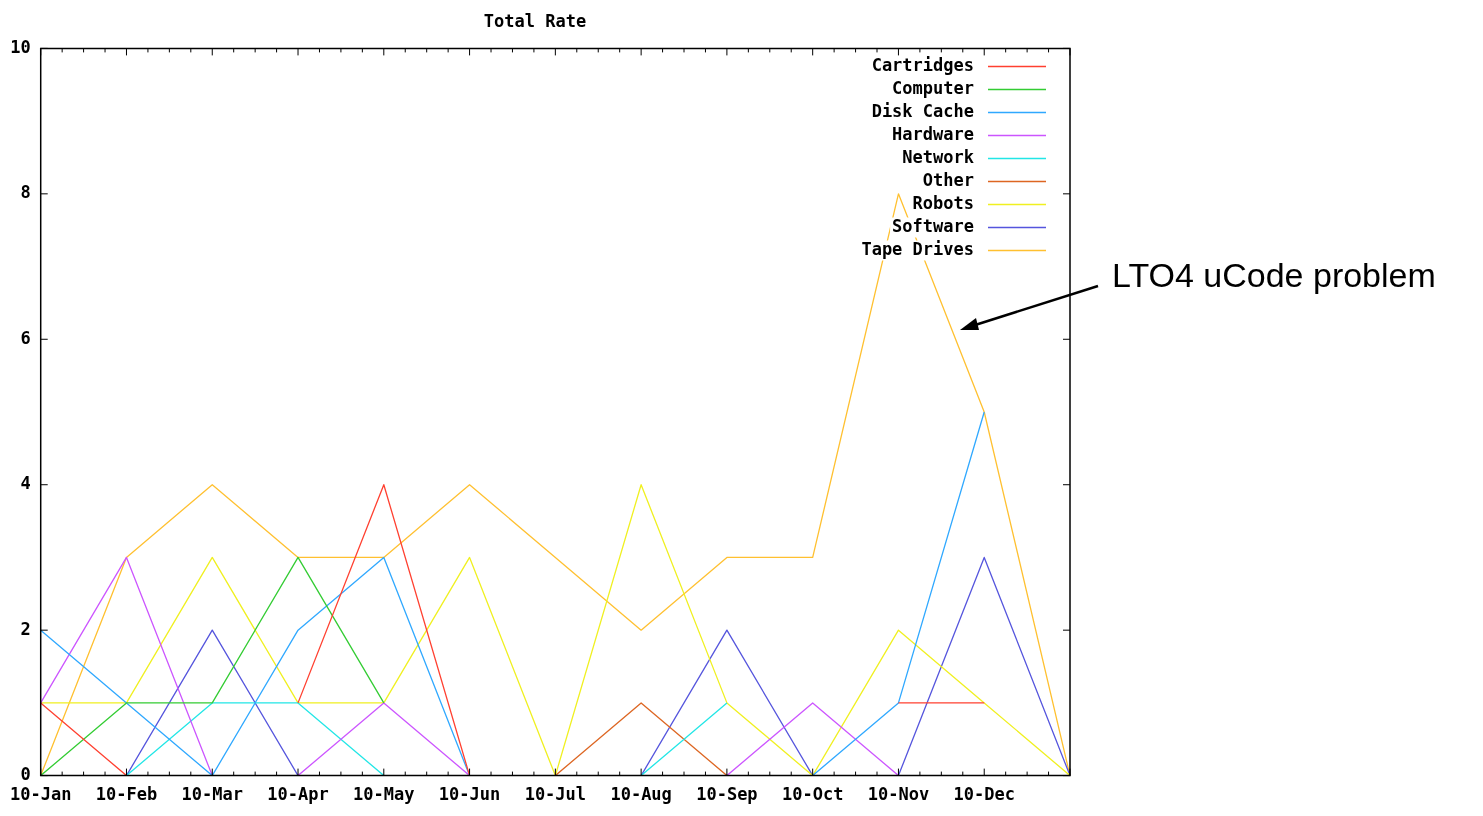  I want to click on y-tick-label: 4, so click(25, 483).